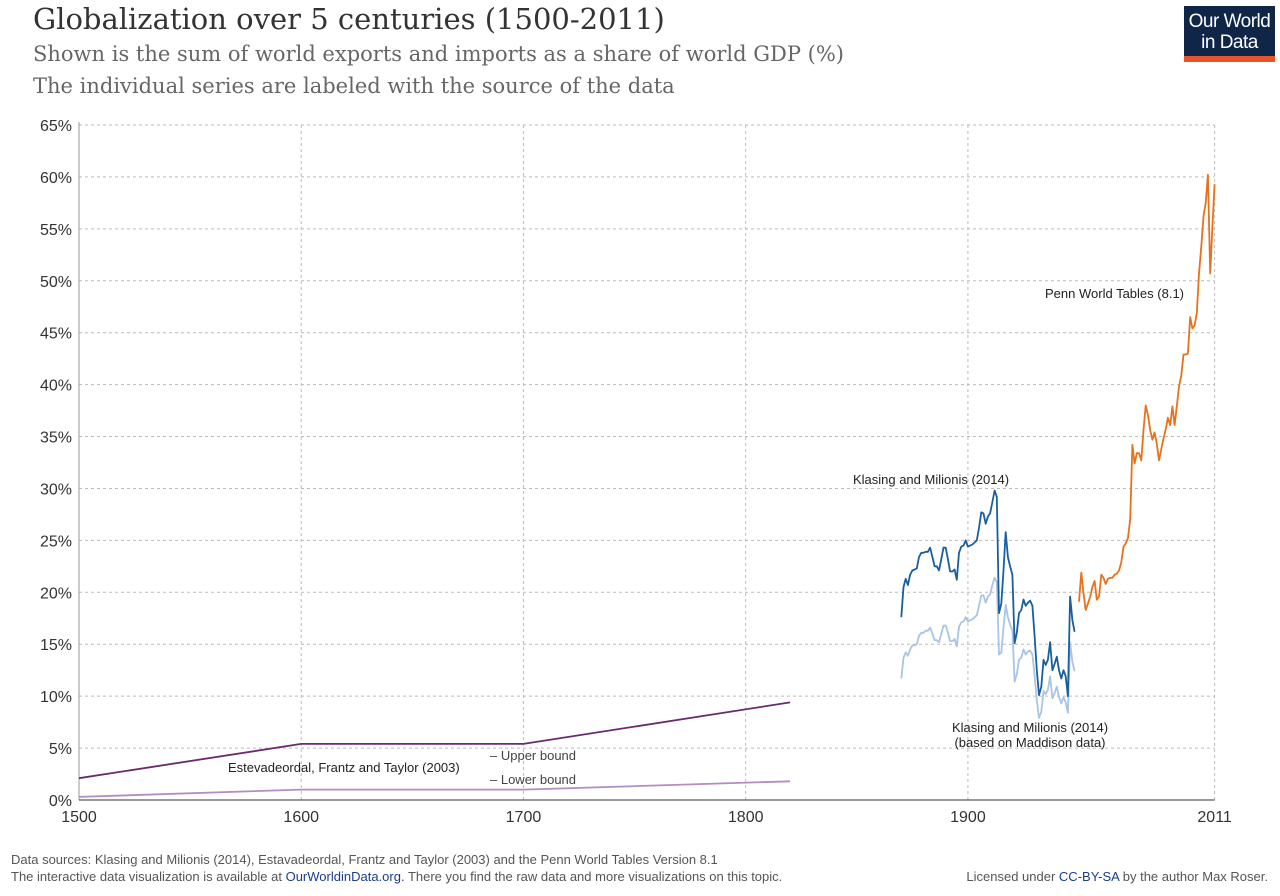 The image size is (1280, 896). Describe the element at coordinates (56, 386) in the screenshot. I see `y-tick-label: 40%` at that location.